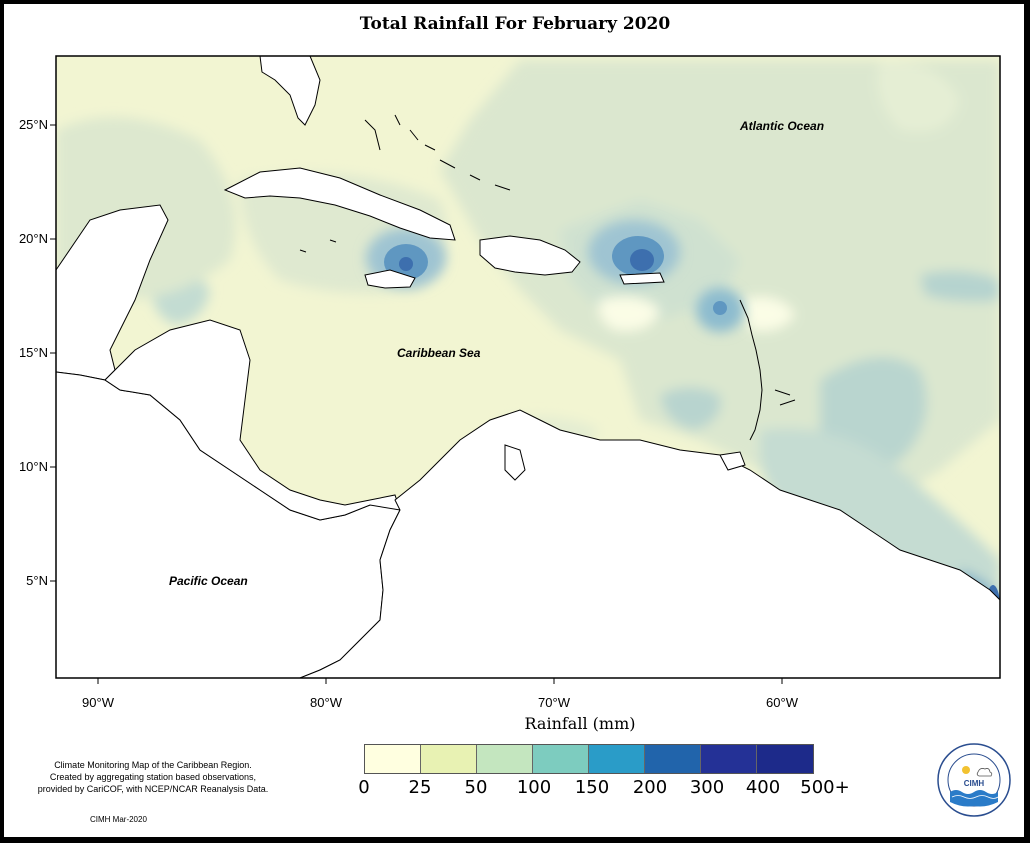  I want to click on map-title: Total Rainfall For February 2020, so click(515, 24).